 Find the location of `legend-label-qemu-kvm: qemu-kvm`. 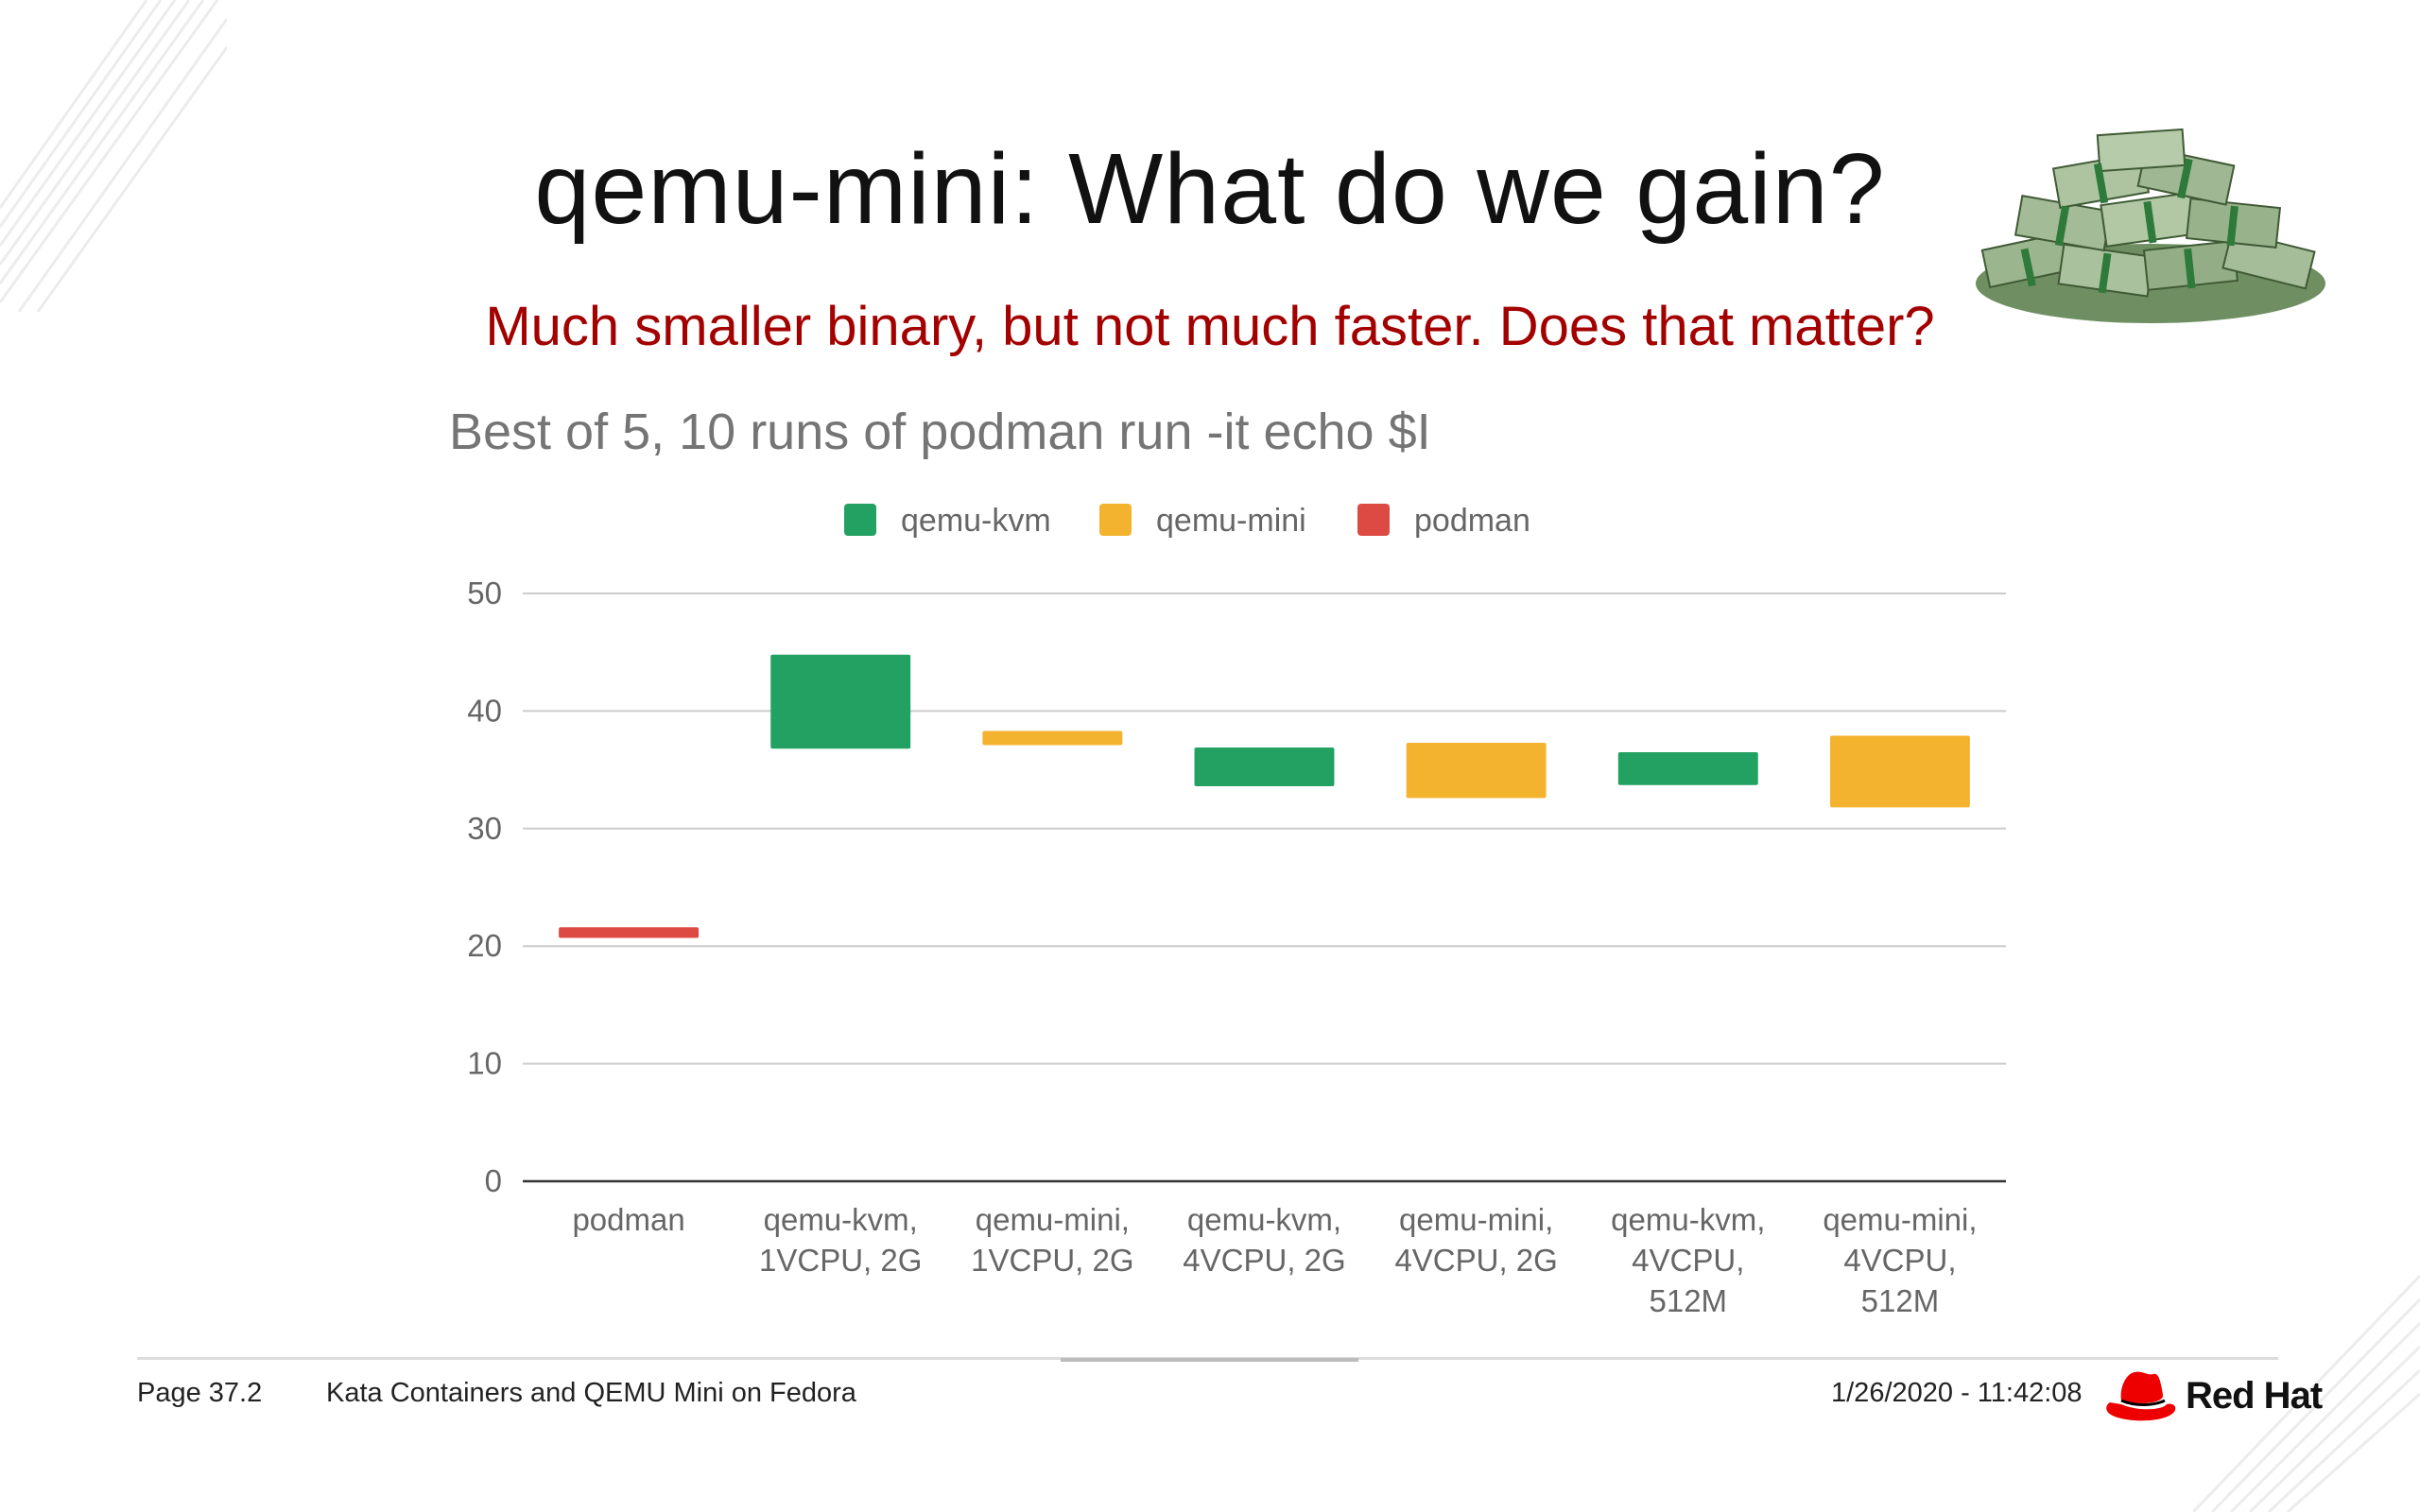

legend-label-qemu-kvm: qemu-kvm is located at coordinates (976, 521).